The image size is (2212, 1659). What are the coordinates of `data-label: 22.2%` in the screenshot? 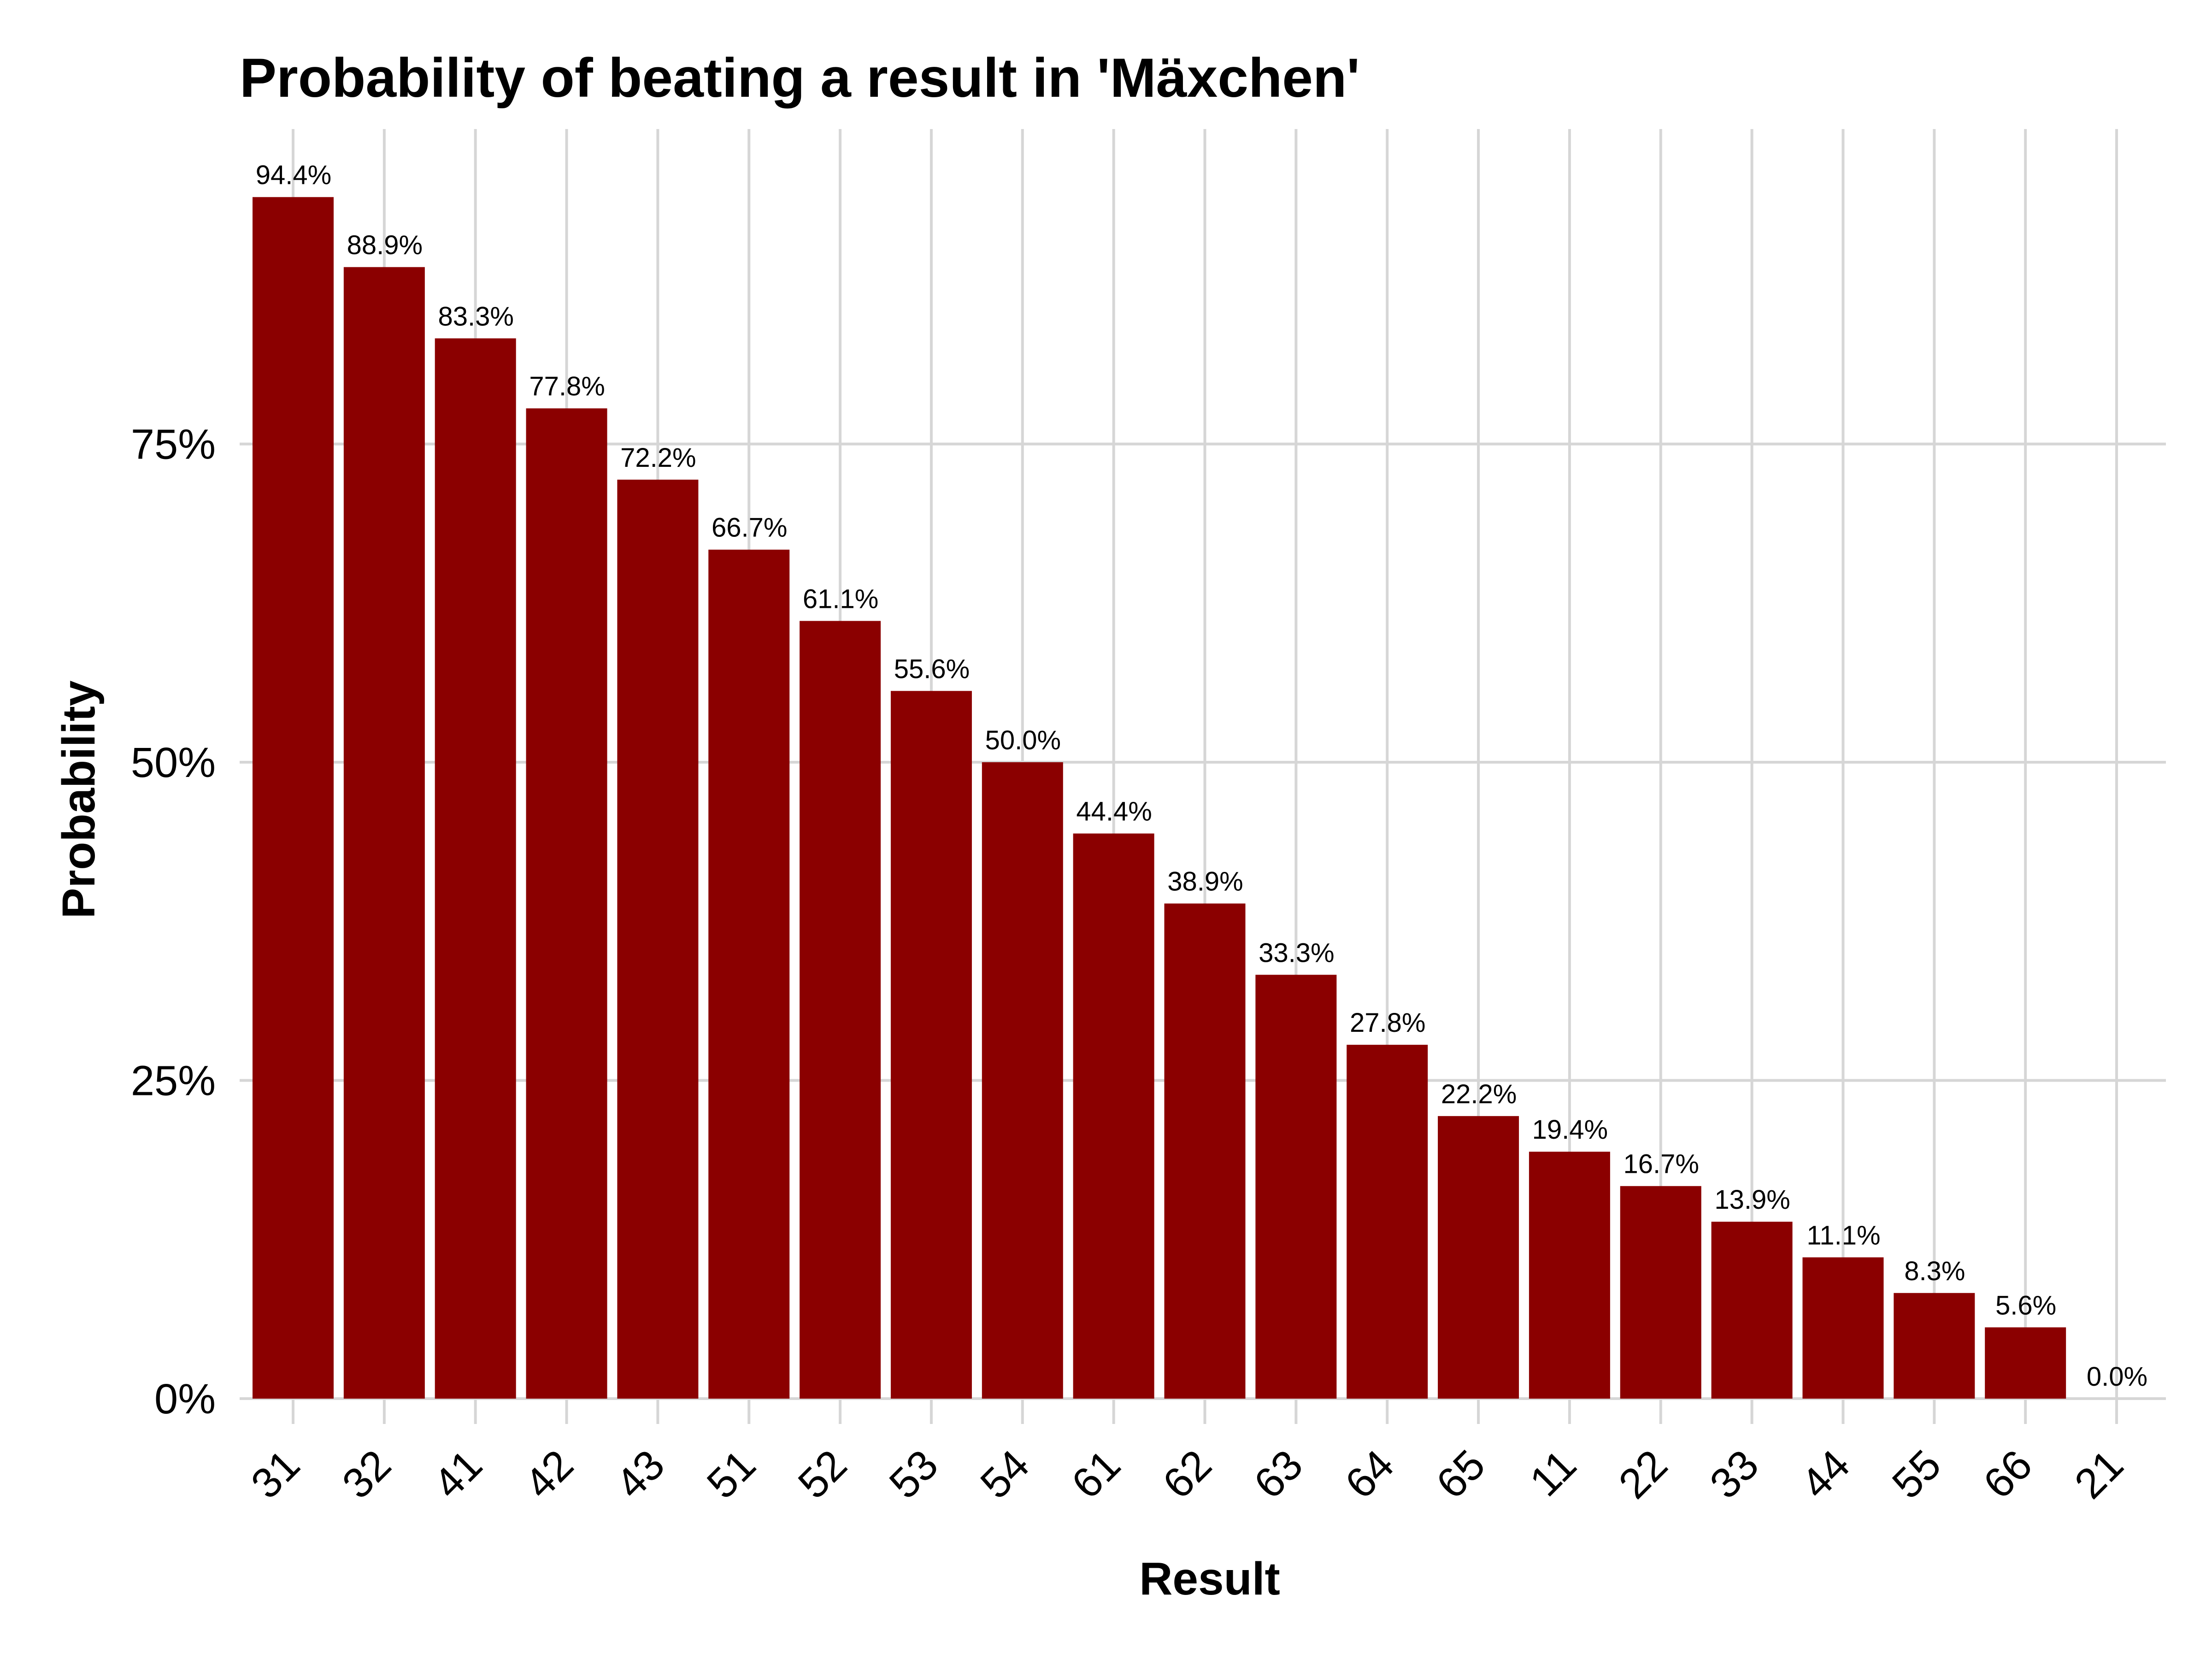 It's located at (1479, 1094).